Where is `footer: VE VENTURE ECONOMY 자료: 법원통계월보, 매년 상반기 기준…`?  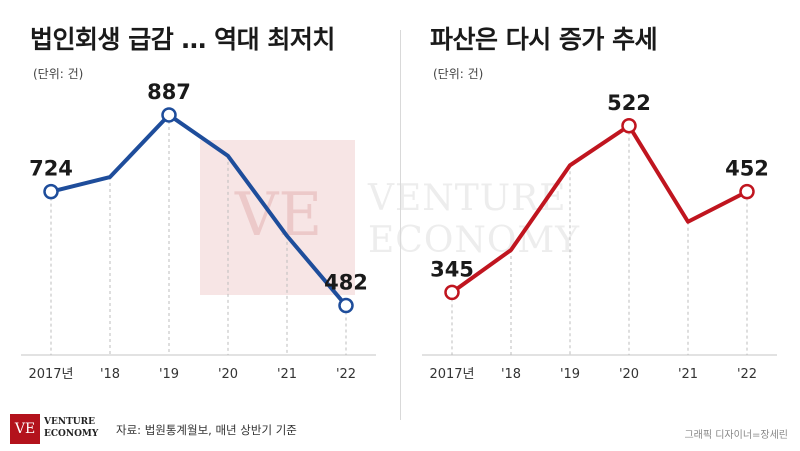
footer: VE VENTURE ECONOMY 자료: 법원통계월보, 매년 상반기 기준… is located at coordinates (400, 430).